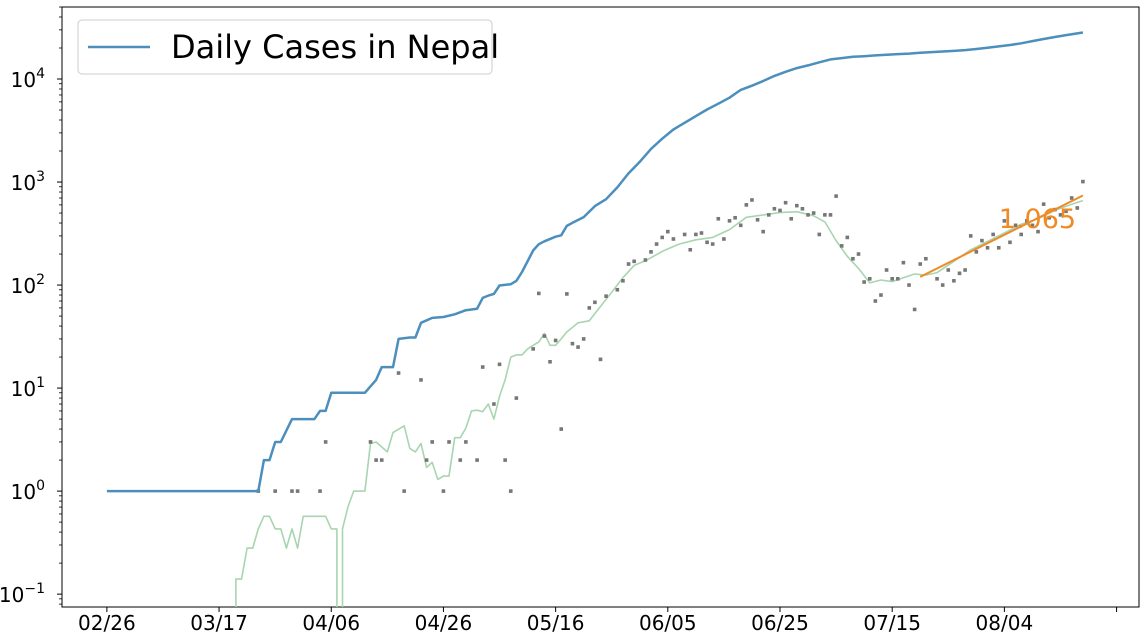  I want to click on fit-line, so click(1001, 236).